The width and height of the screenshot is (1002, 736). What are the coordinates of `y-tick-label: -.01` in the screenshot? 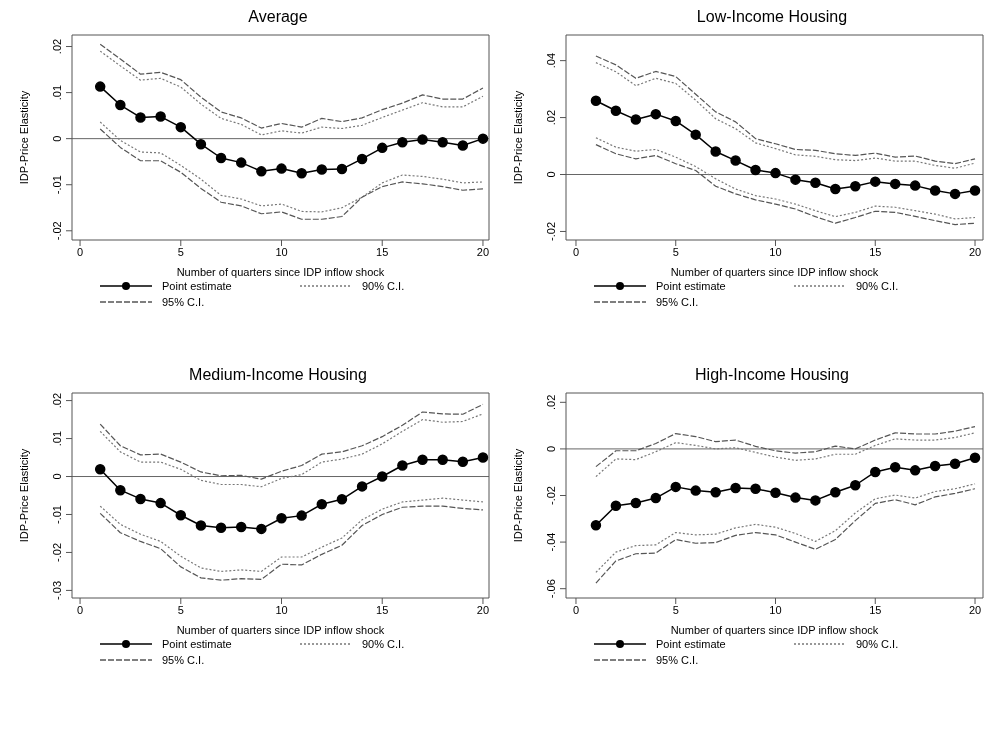 It's located at (57, 185).